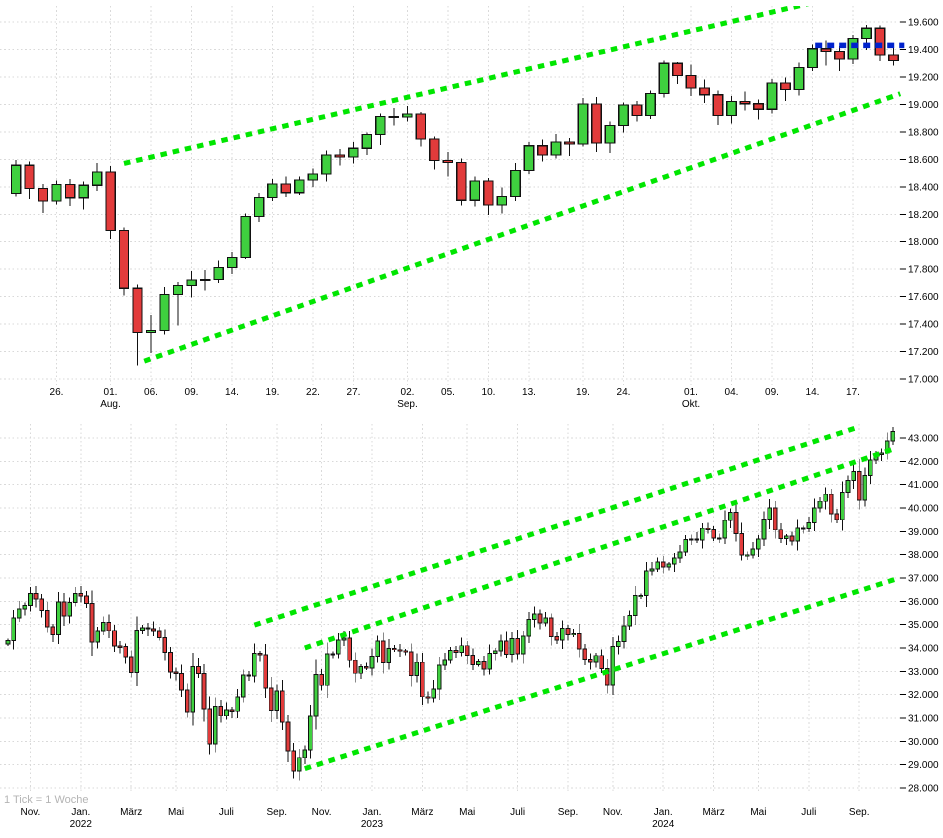  What do you see at coordinates (923, 215) in the screenshot?
I see `price-tick-label: 18.200` at bounding box center [923, 215].